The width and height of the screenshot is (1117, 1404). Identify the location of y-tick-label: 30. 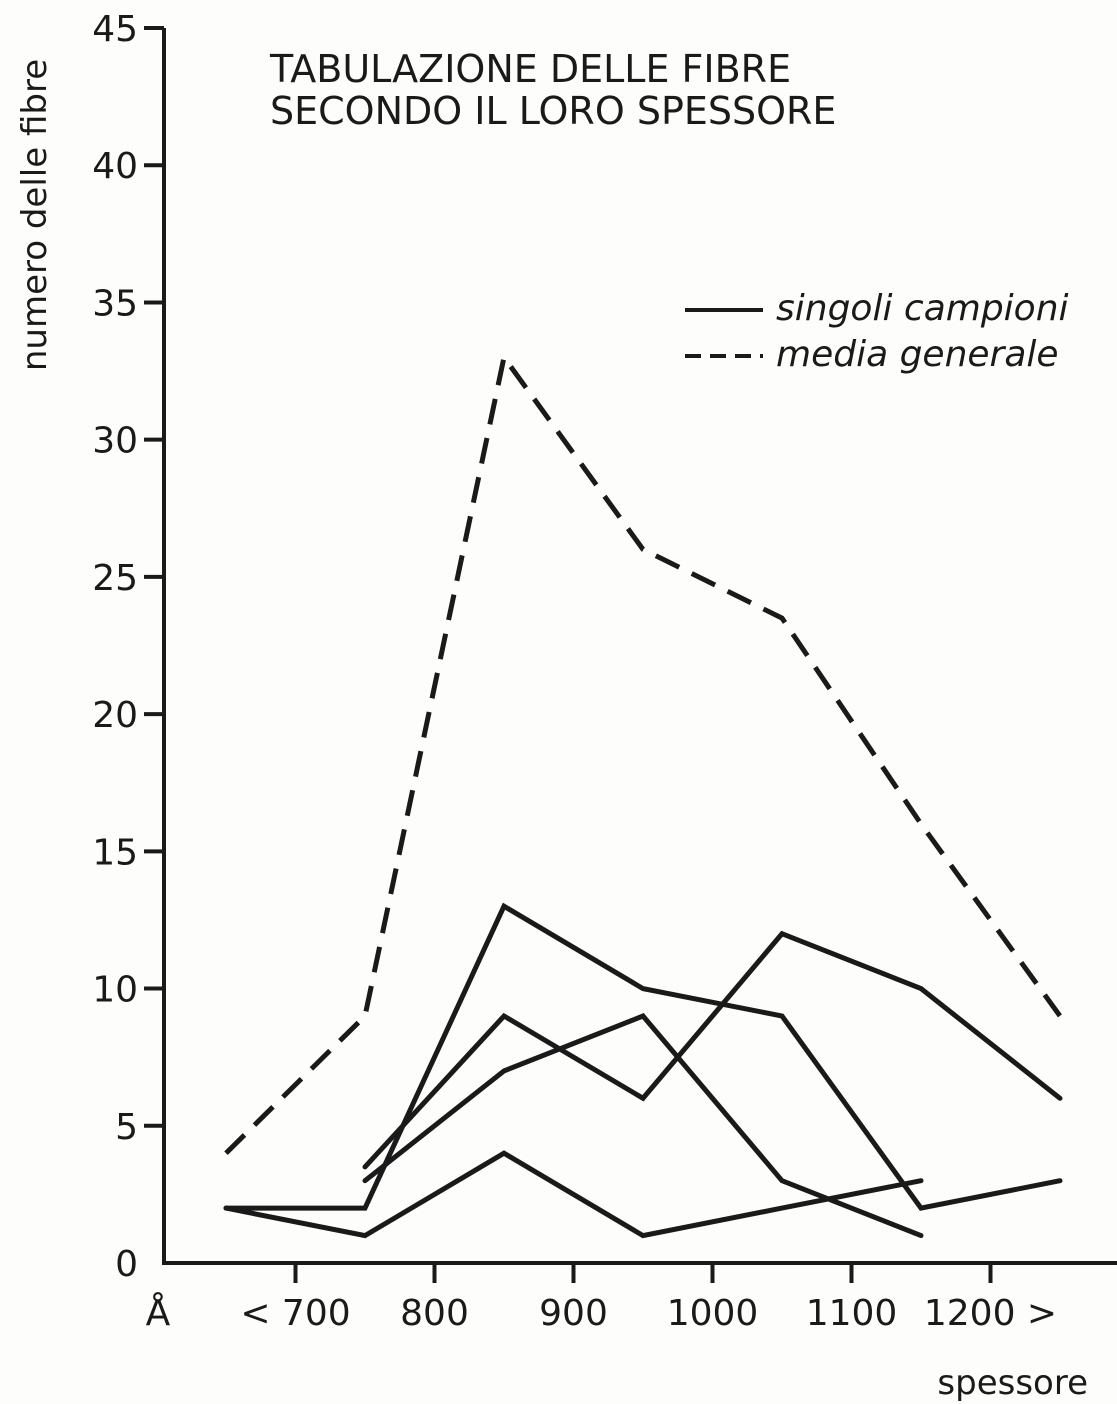
(115, 441).